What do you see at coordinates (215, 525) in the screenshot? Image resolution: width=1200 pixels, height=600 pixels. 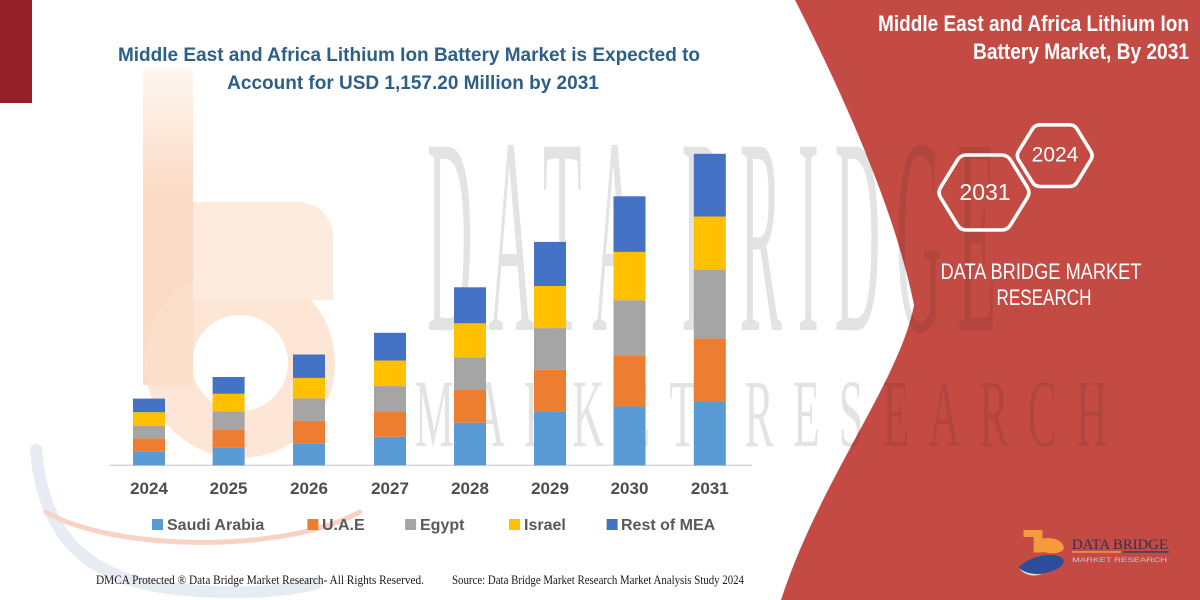 I see `svg-text: Saudi Arabia` at bounding box center [215, 525].